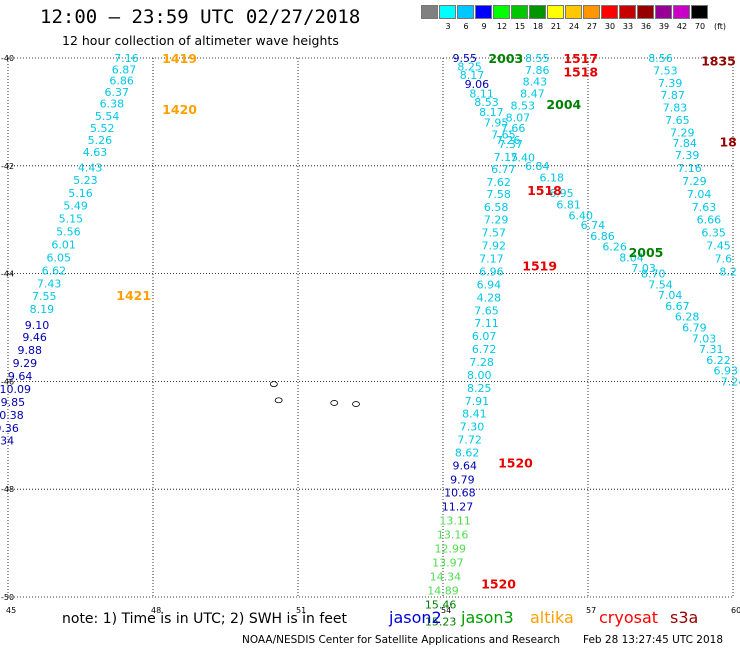 This screenshot has width=740, height=650. What do you see at coordinates (592, 26) in the screenshot?
I see `legend-bin-label: 27` at bounding box center [592, 26].